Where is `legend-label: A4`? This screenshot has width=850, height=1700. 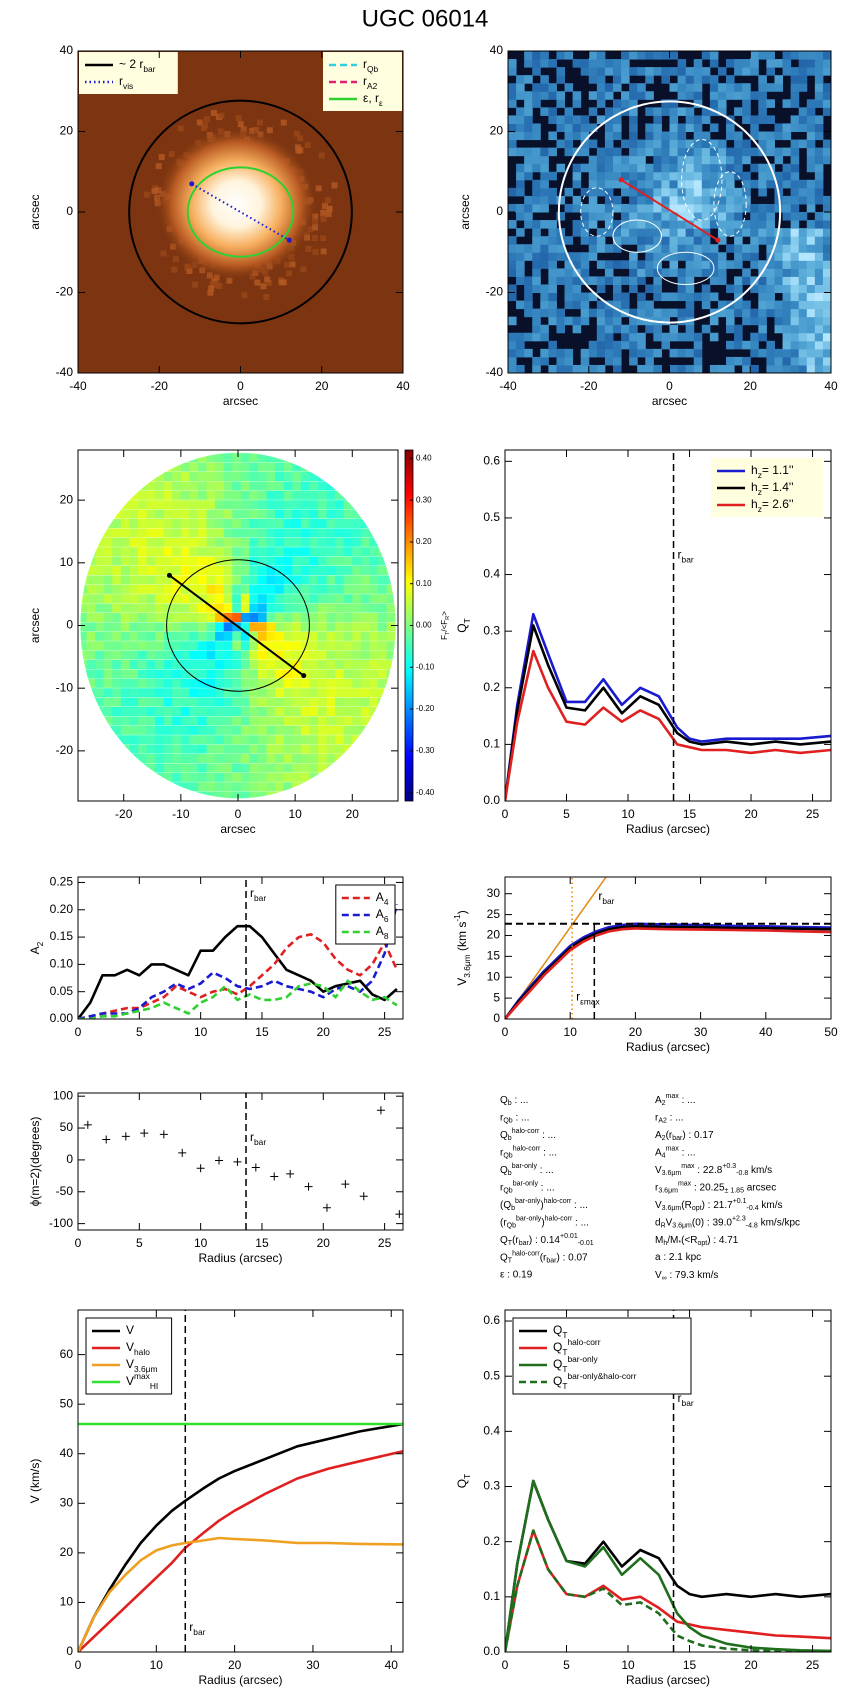 legend-label: A4 is located at coordinates (382, 898).